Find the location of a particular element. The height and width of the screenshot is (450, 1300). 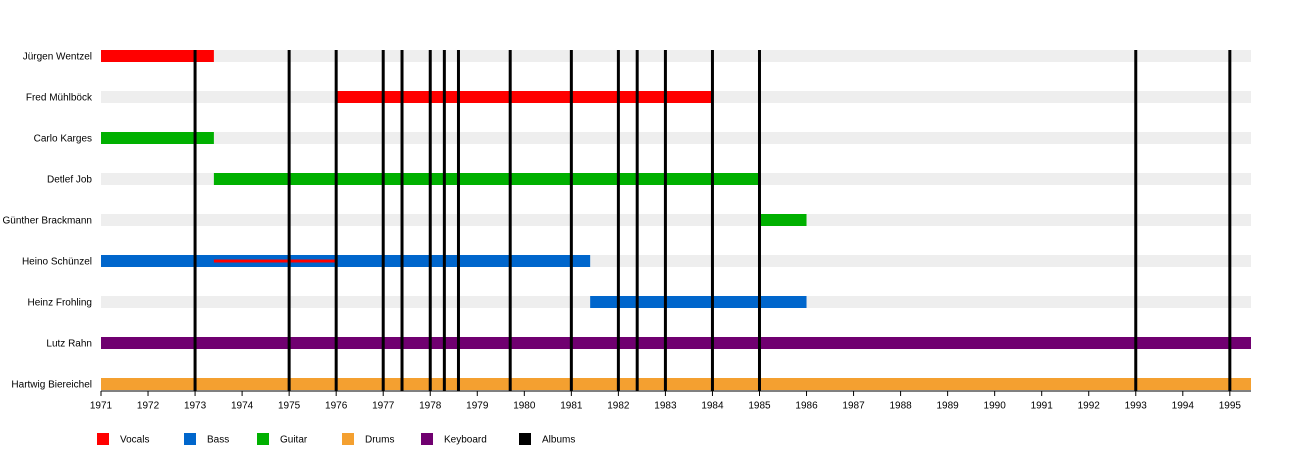

x-tick-label: 1981 is located at coordinates (571, 406).